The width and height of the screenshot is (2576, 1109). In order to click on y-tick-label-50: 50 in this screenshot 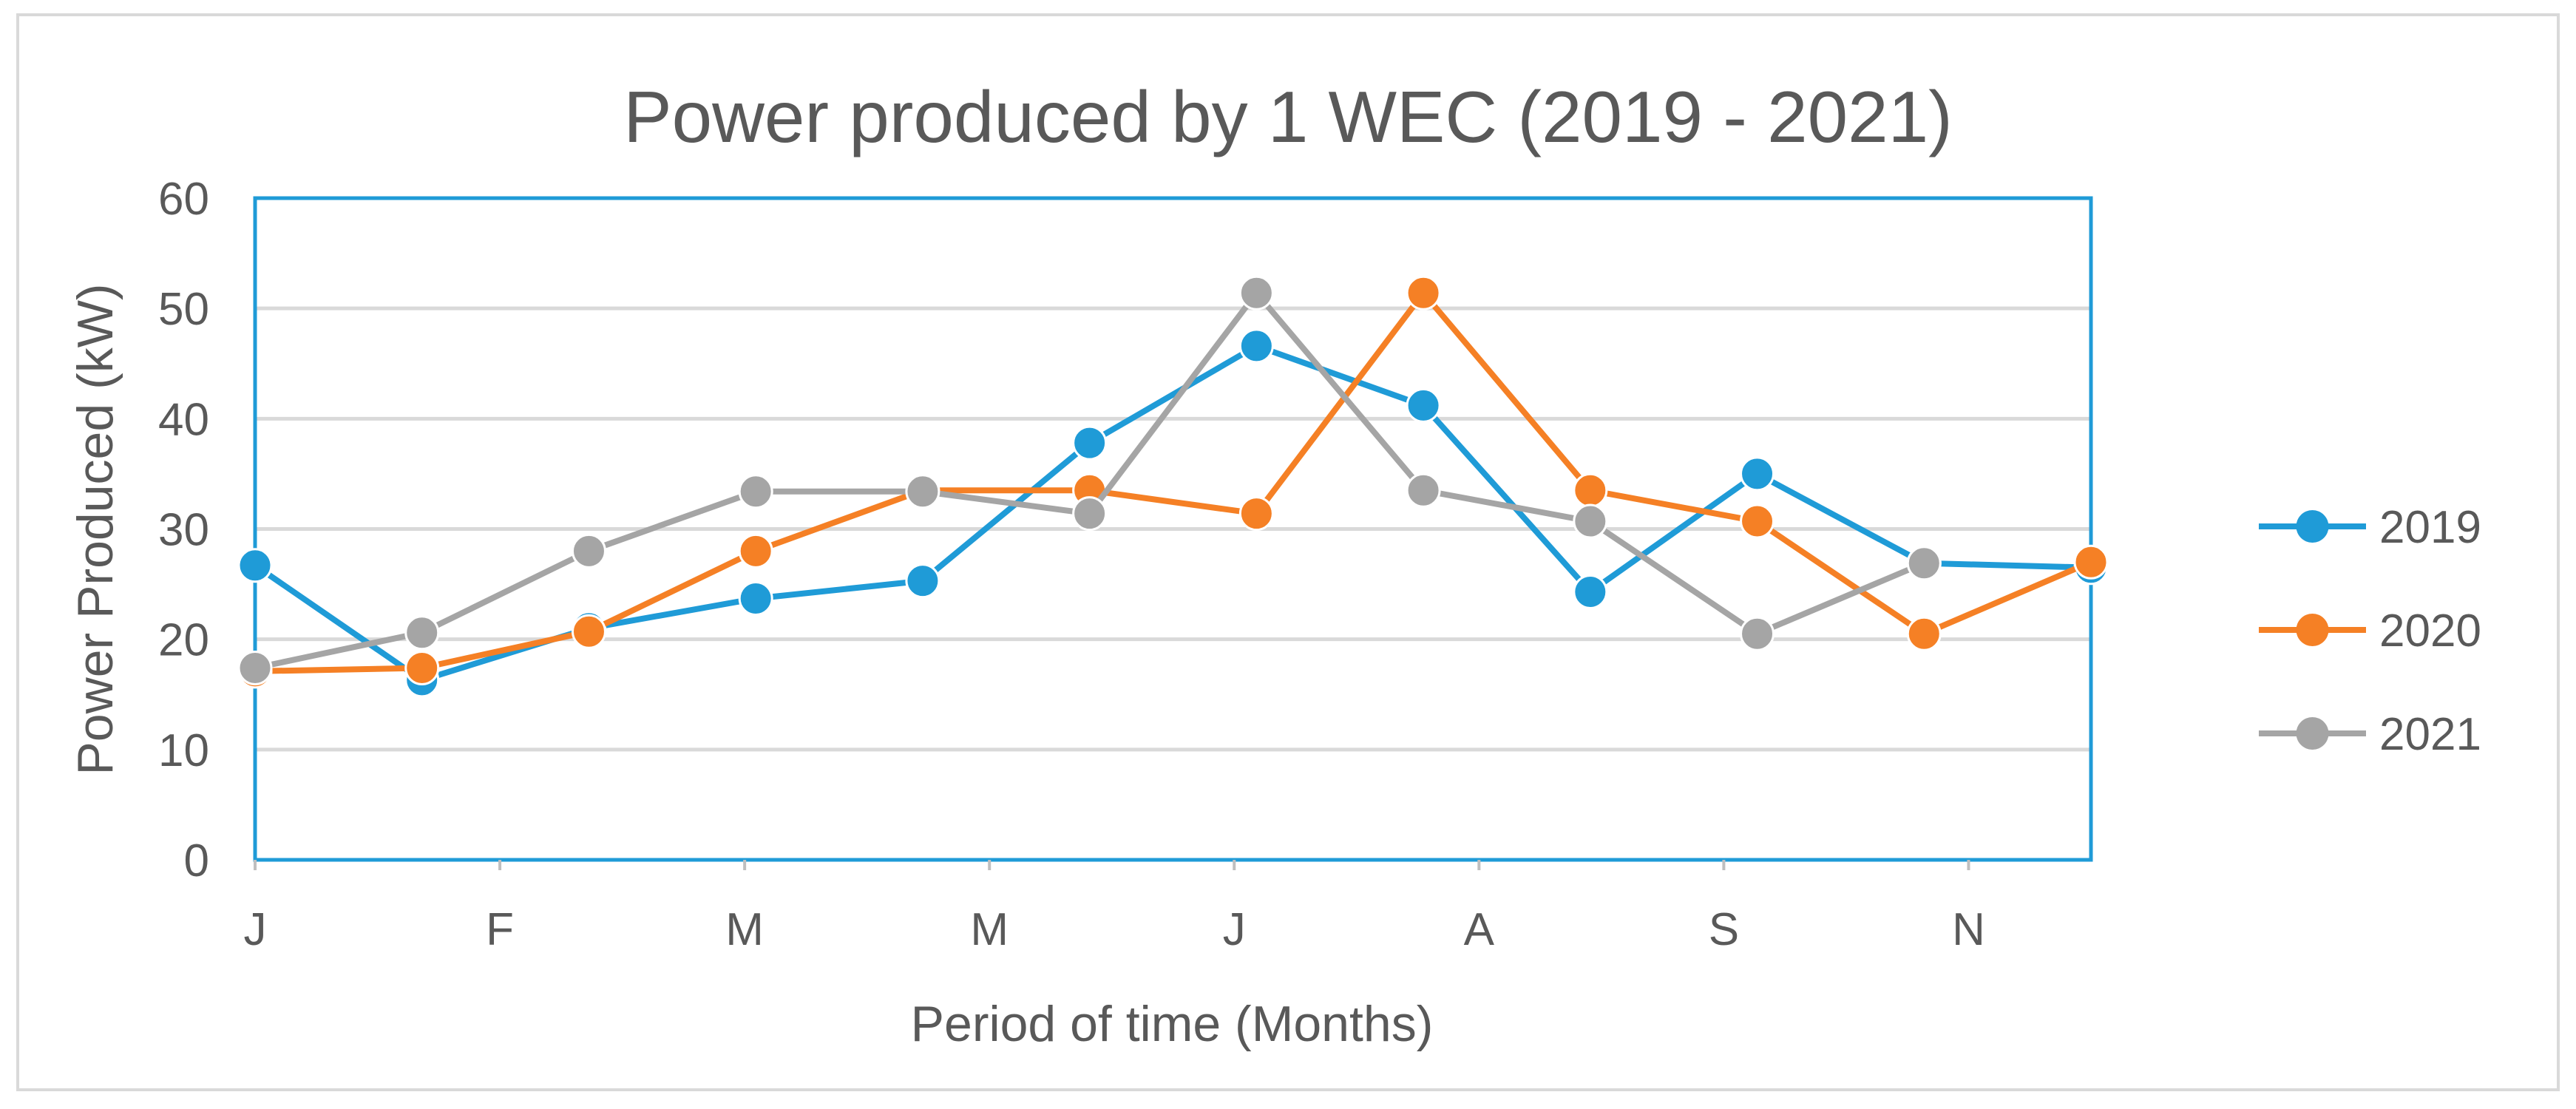, I will do `click(183, 309)`.